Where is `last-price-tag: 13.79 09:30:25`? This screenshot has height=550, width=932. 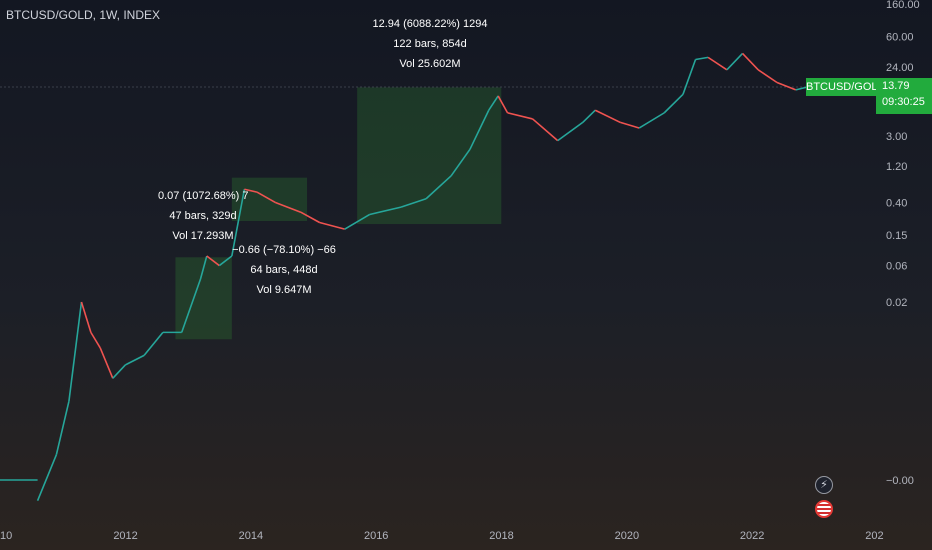 last-price-tag: 13.79 09:30:25 is located at coordinates (904, 96).